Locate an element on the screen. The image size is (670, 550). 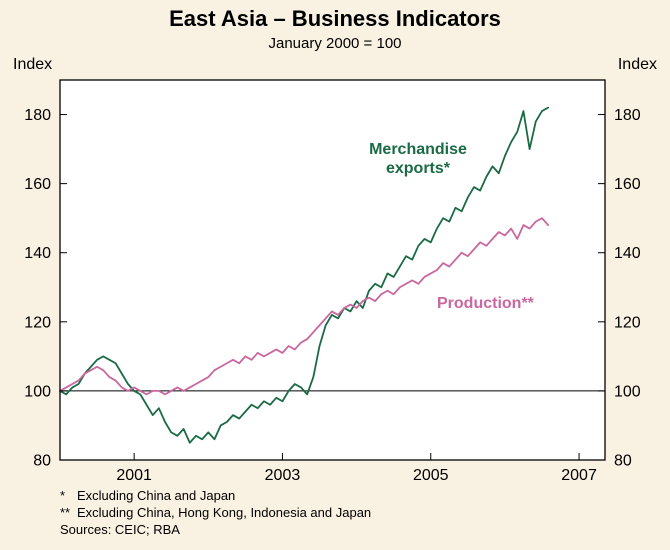
y-tick-label-right: 120 is located at coordinates (627, 322).